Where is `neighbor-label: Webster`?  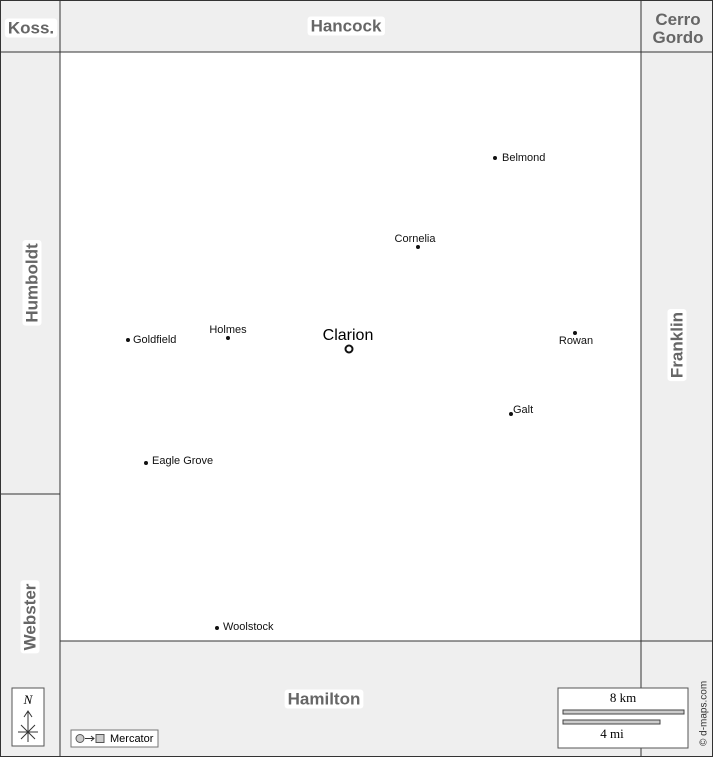 neighbor-label: Webster is located at coordinates (29, 616).